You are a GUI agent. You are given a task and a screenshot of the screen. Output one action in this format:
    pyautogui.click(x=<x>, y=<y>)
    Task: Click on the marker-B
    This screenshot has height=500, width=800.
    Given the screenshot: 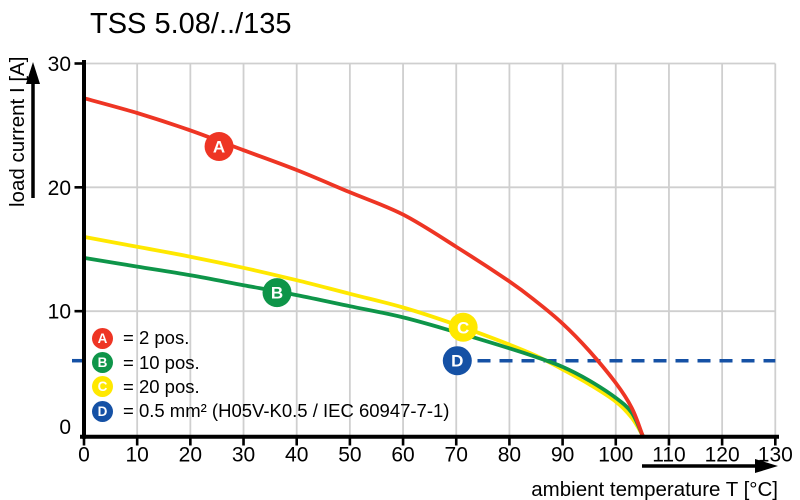 What is the action you would take?
    pyautogui.click(x=277, y=293)
    